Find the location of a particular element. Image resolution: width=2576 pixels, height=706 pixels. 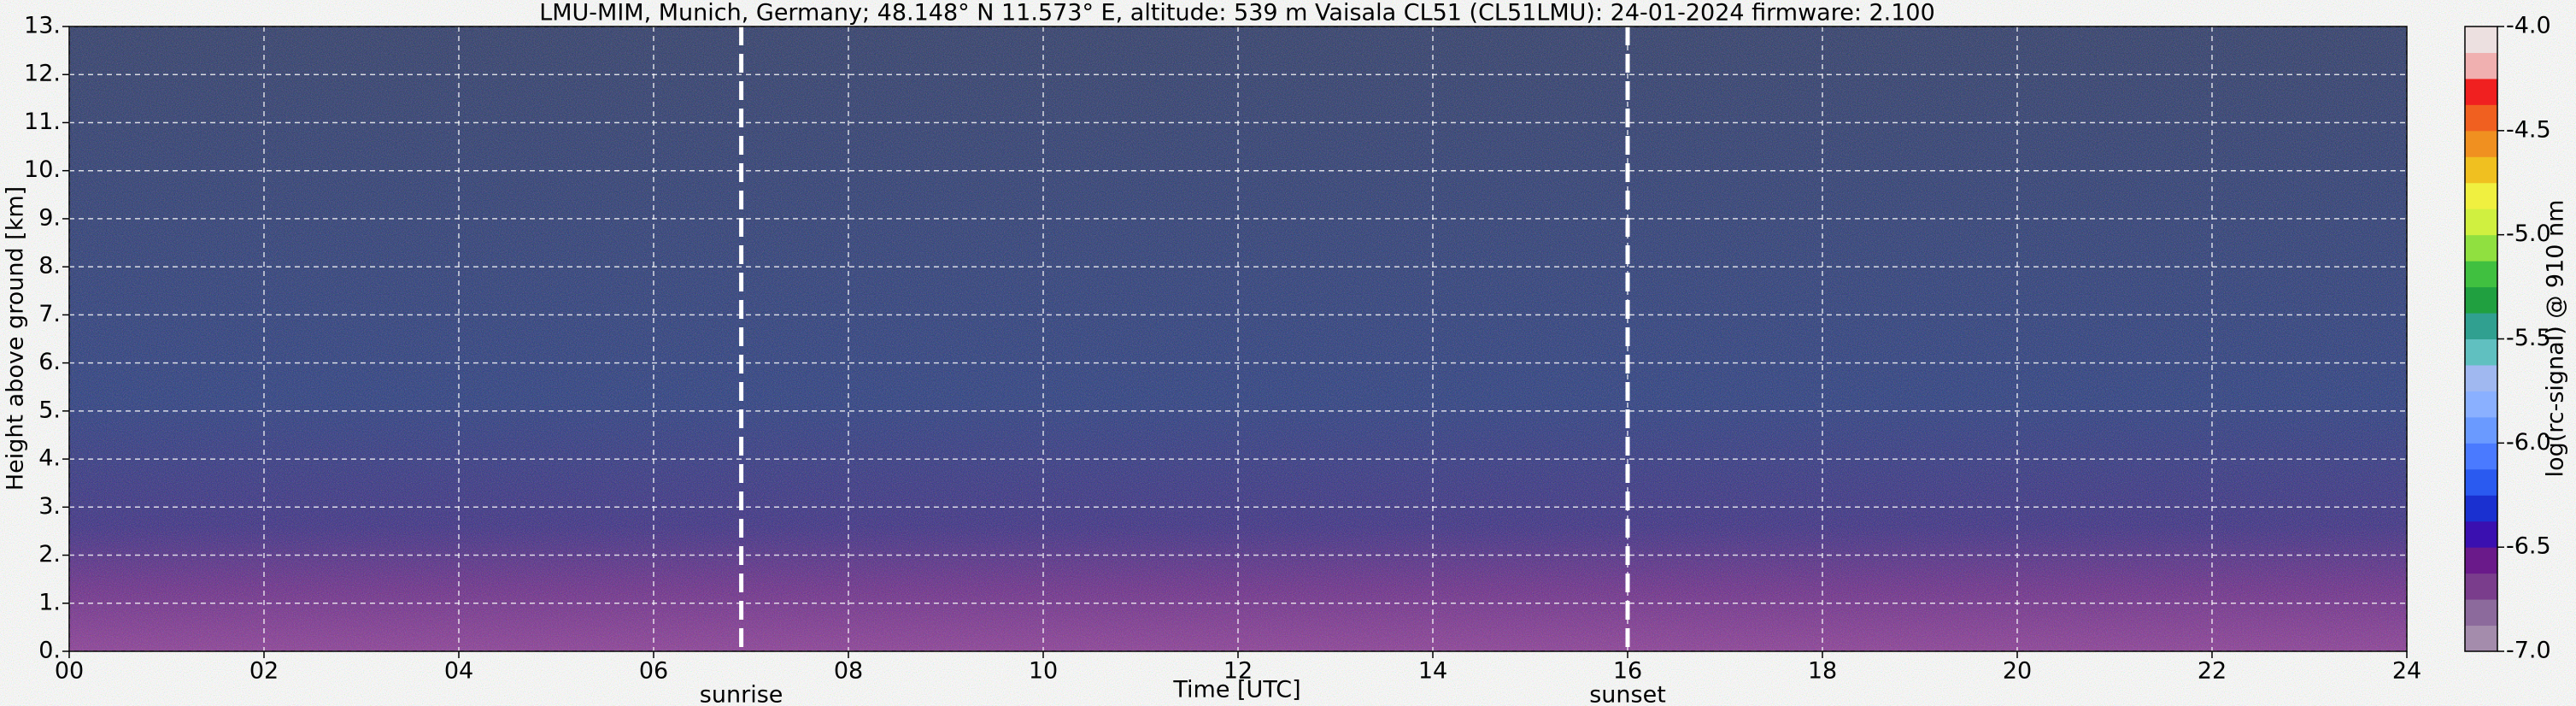

x-tick-label: 00 is located at coordinates (69, 671).